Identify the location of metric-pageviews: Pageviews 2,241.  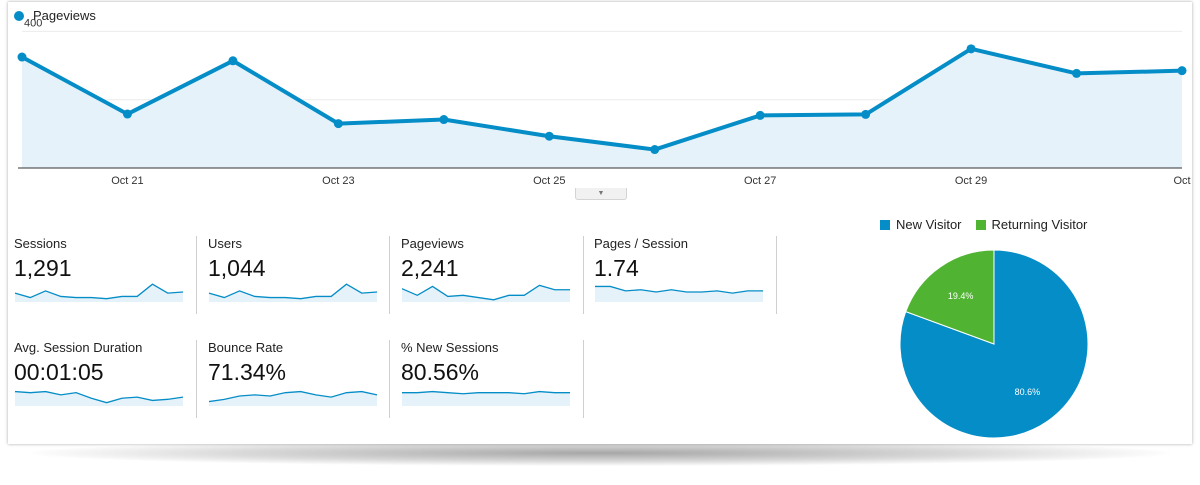
(484, 272).